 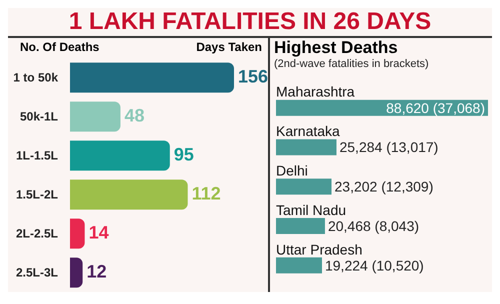 I want to click on y-tick-label: 2L-2.5L, so click(x=37, y=233).